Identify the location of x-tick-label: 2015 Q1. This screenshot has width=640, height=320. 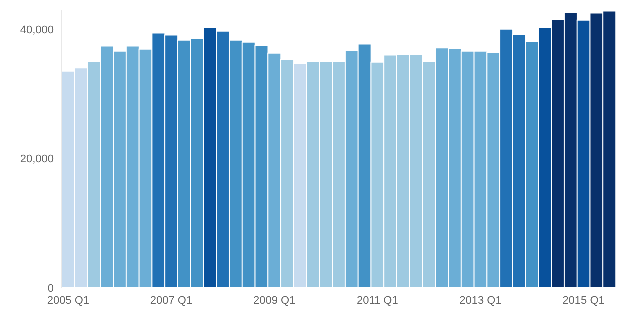
(583, 300).